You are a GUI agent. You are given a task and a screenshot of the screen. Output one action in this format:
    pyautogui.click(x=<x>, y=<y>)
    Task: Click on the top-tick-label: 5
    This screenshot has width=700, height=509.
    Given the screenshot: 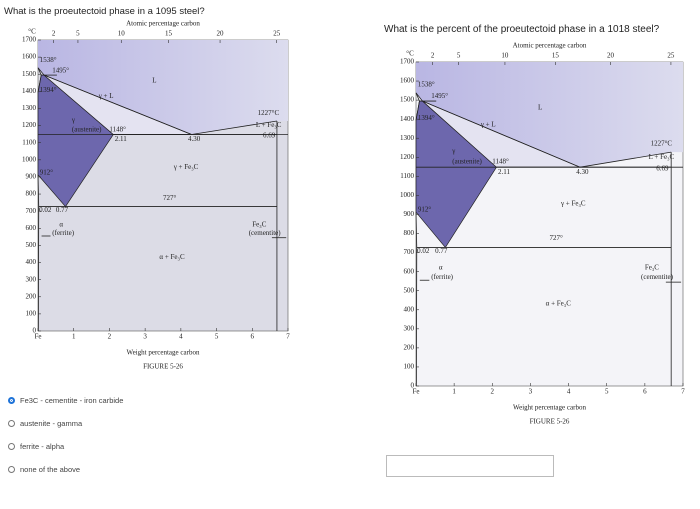 What is the action you would take?
    pyautogui.click(x=459, y=56)
    